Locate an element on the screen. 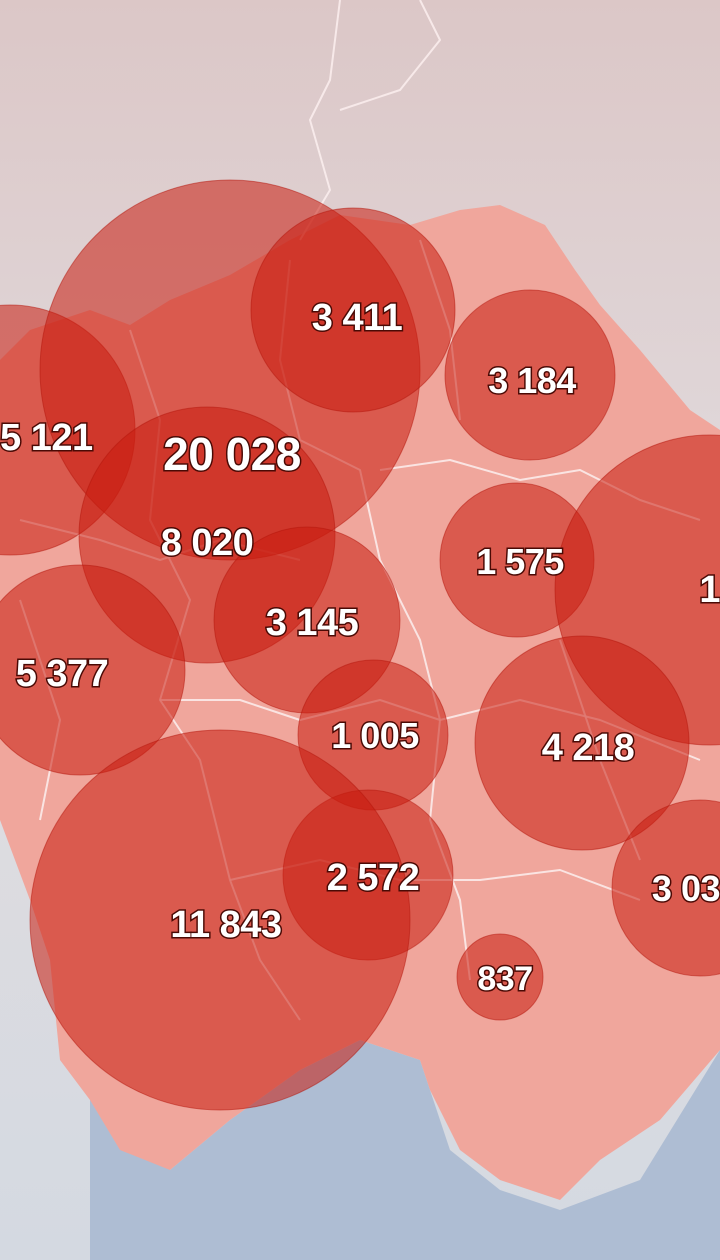  region-label-kirovohrad: 1 005 is located at coordinates (375, 735).